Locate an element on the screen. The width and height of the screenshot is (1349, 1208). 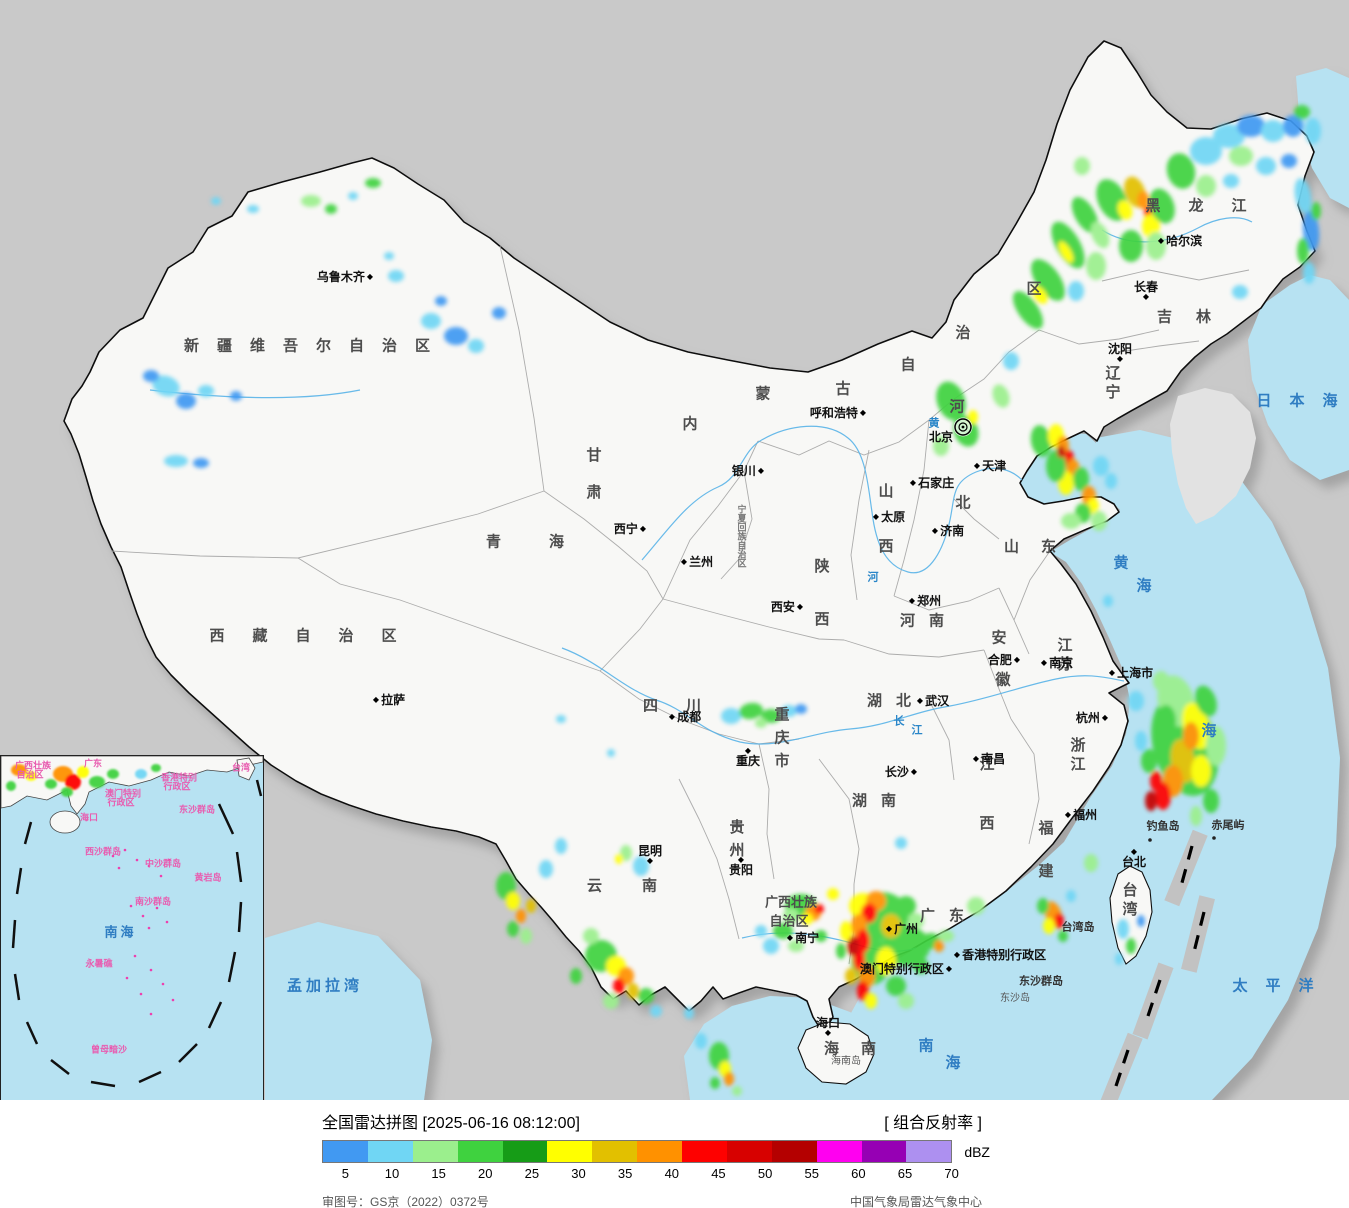
credit-text: 中国气象局雷达气象中心 is located at coordinates (915, 1201).